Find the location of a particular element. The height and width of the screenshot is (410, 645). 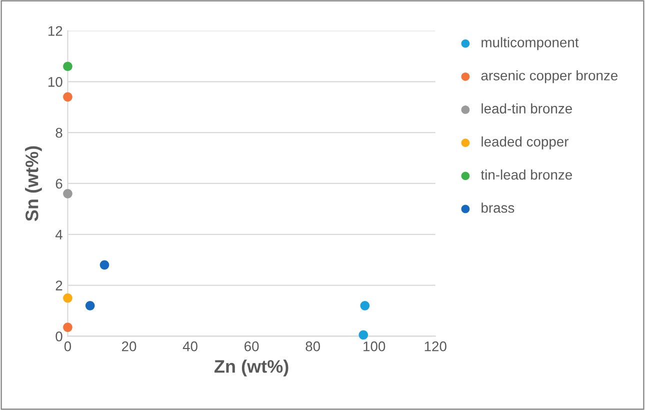

x-tick-label: 20 is located at coordinates (129, 346).